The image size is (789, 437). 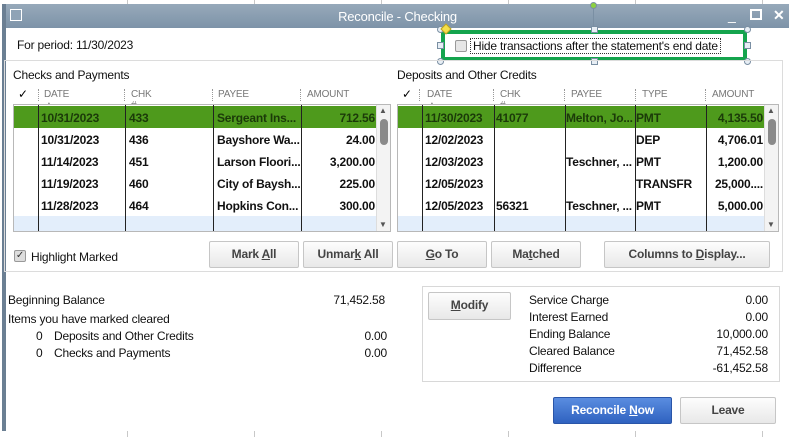 What do you see at coordinates (195, 205) in the screenshot?
I see `table-row: 11/28/2023 464 Hopkins Con... 300.00` at bounding box center [195, 205].